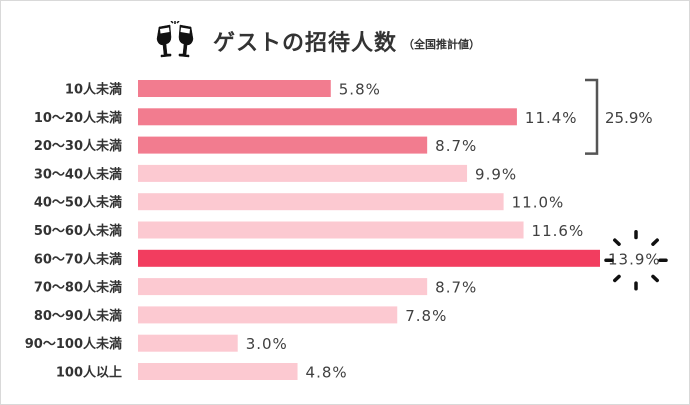  I want to click on value-label: 13.9%, so click(634, 259).